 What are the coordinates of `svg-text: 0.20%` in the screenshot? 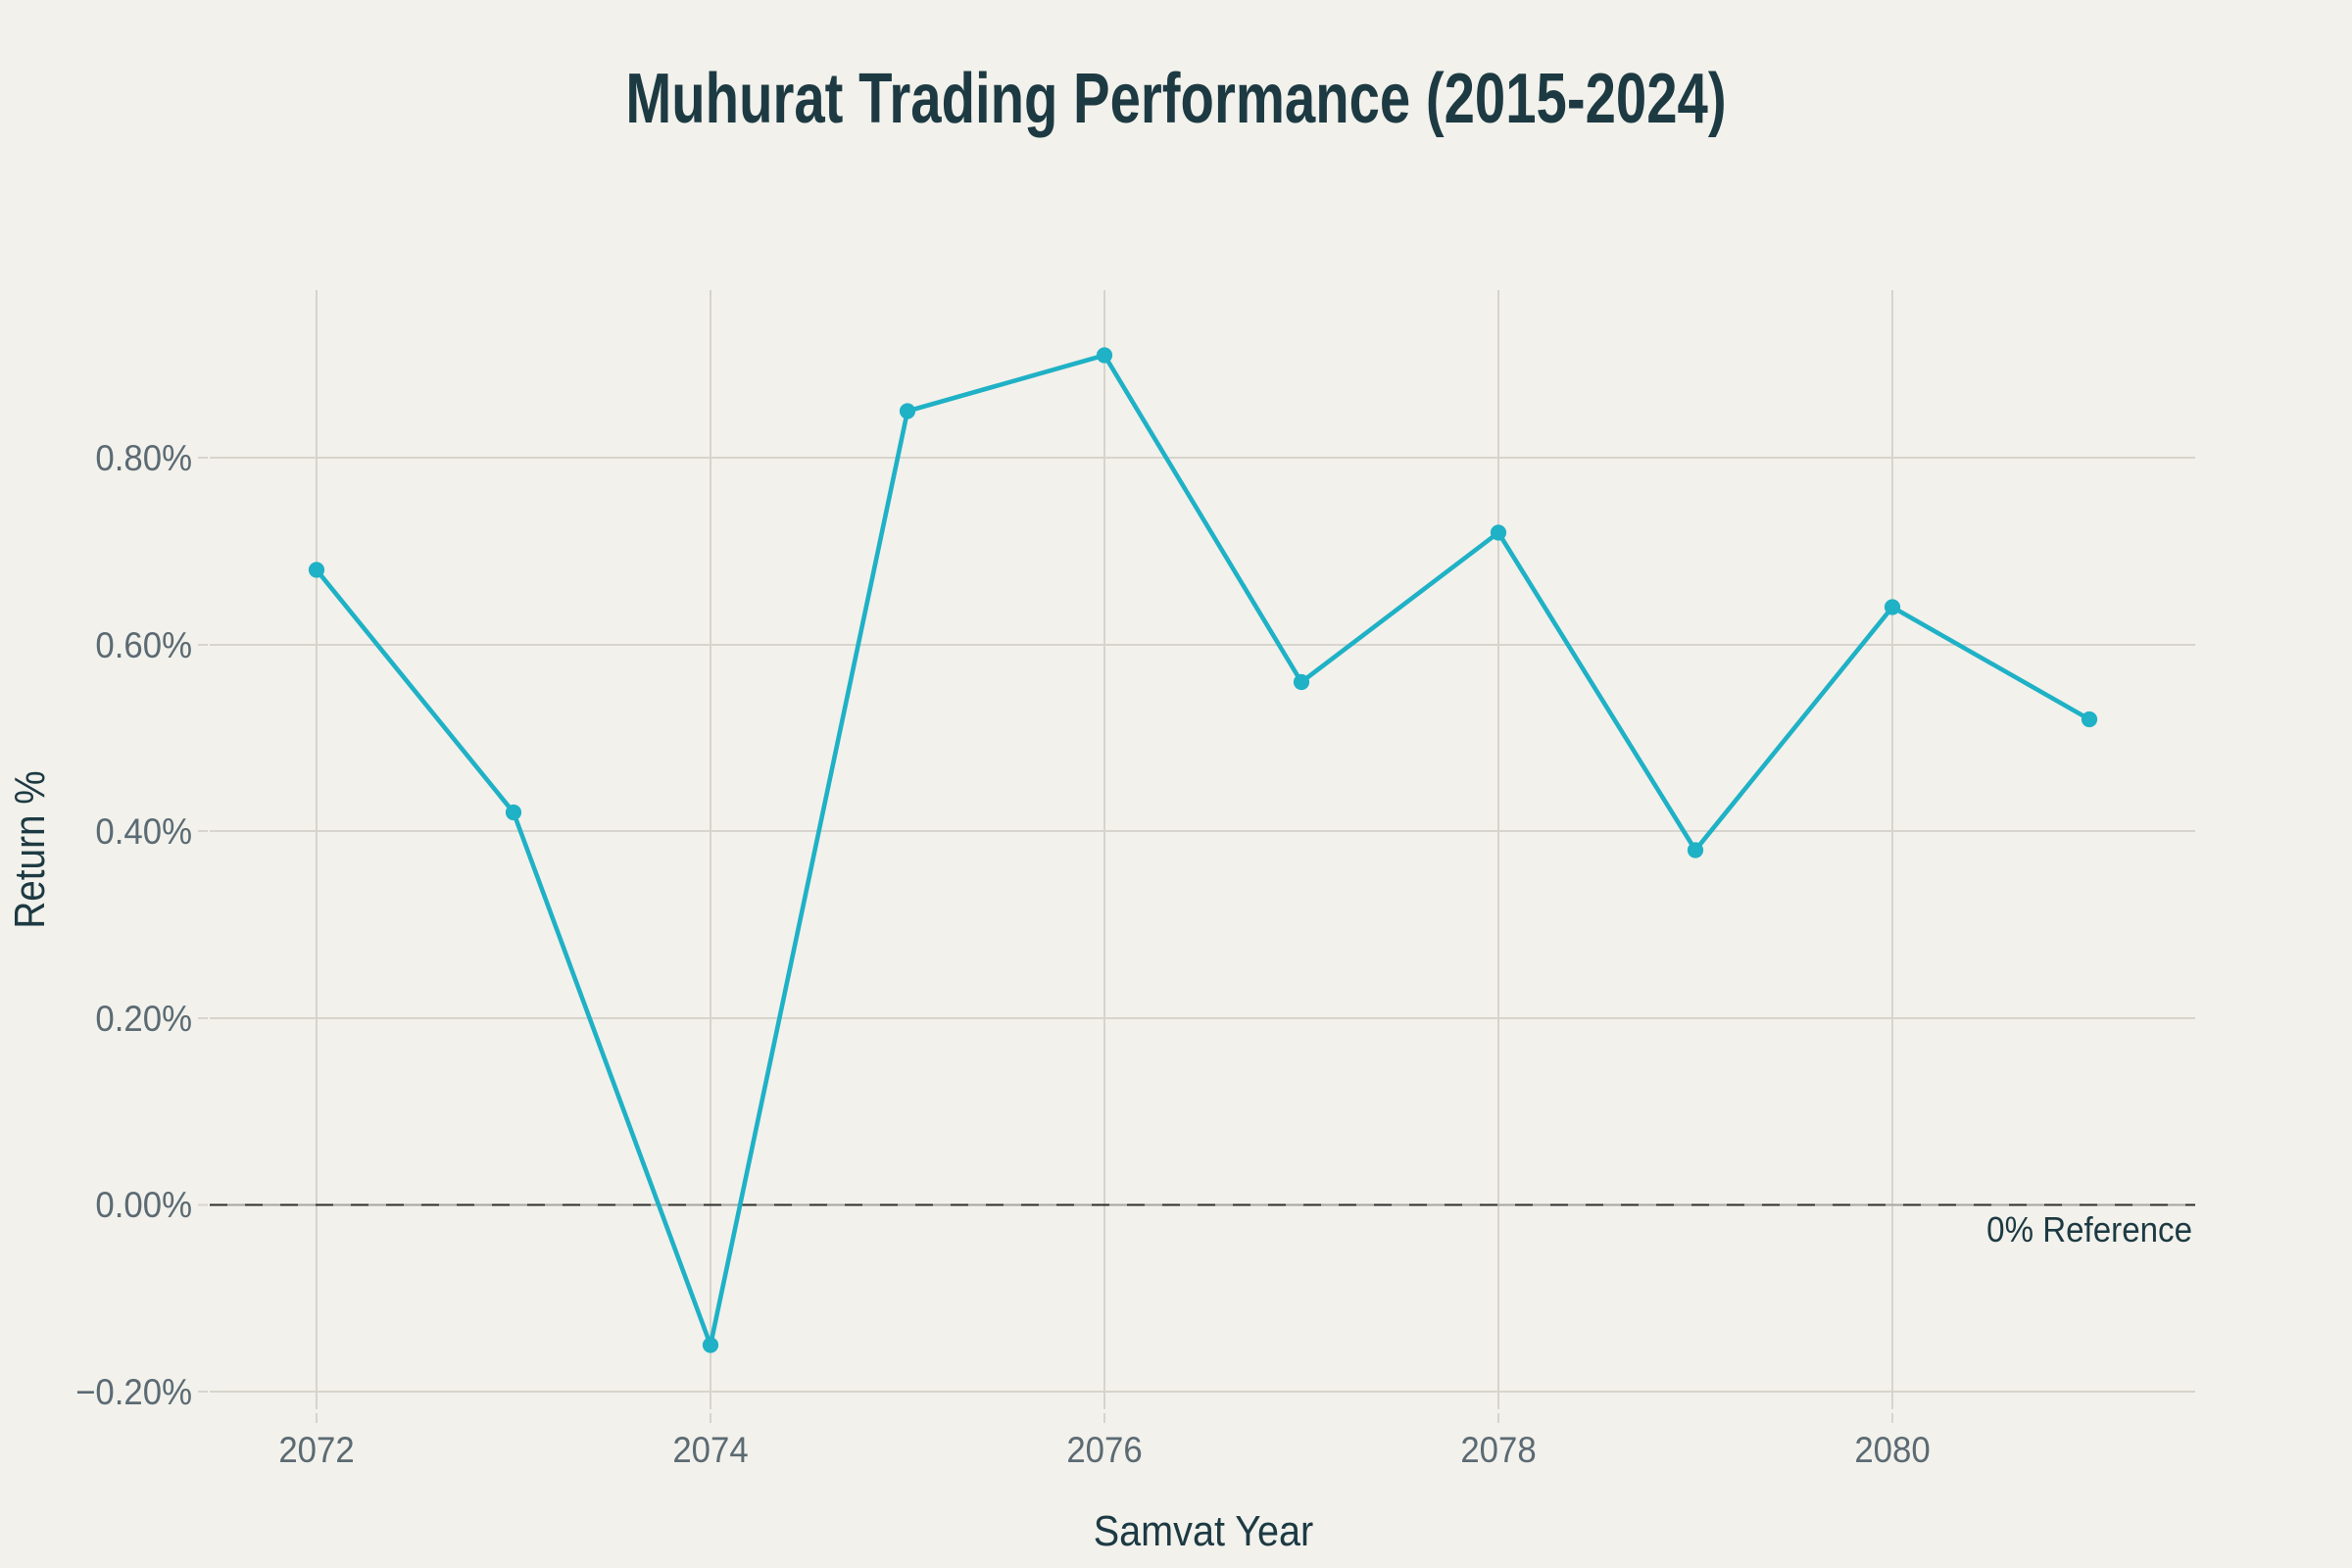 It's located at (143, 1019).